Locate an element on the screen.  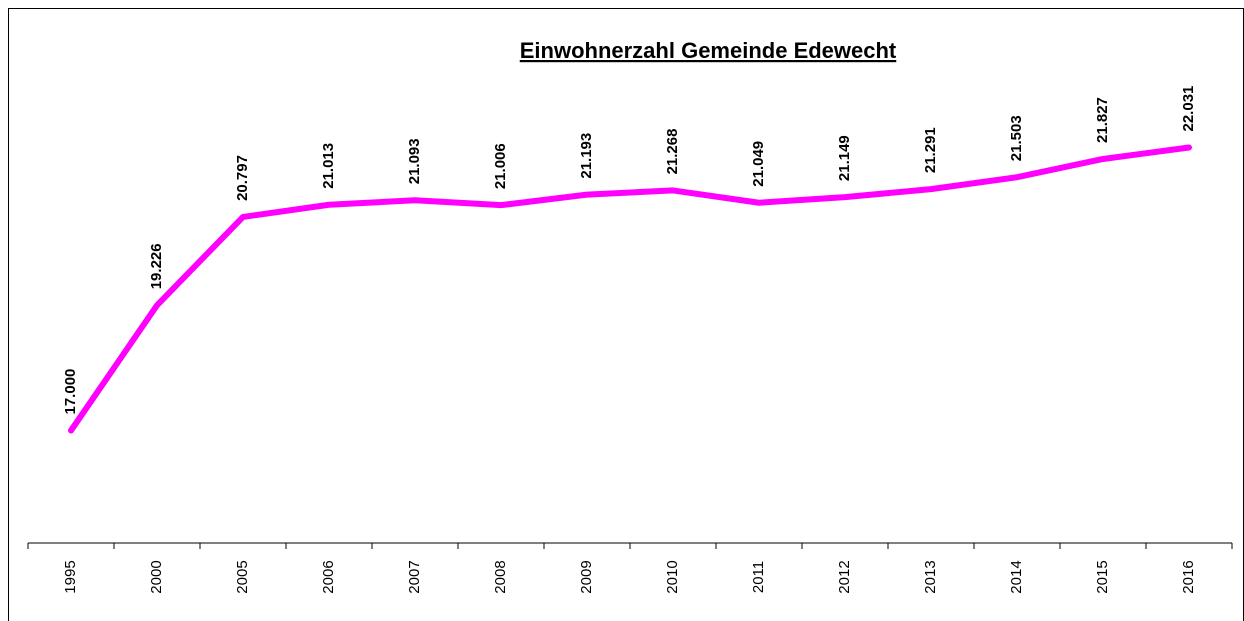
data-label: 21.149 is located at coordinates (844, 158).